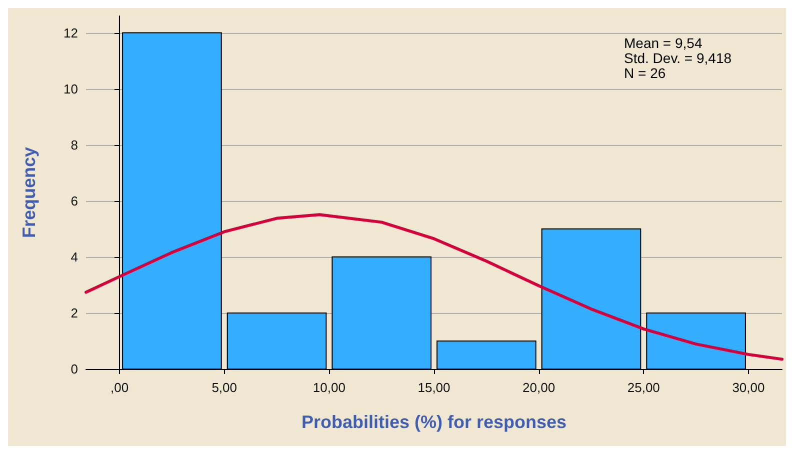  What do you see at coordinates (434, 422) in the screenshot?
I see `x-axis-title: Probabilities (%) for responses` at bounding box center [434, 422].